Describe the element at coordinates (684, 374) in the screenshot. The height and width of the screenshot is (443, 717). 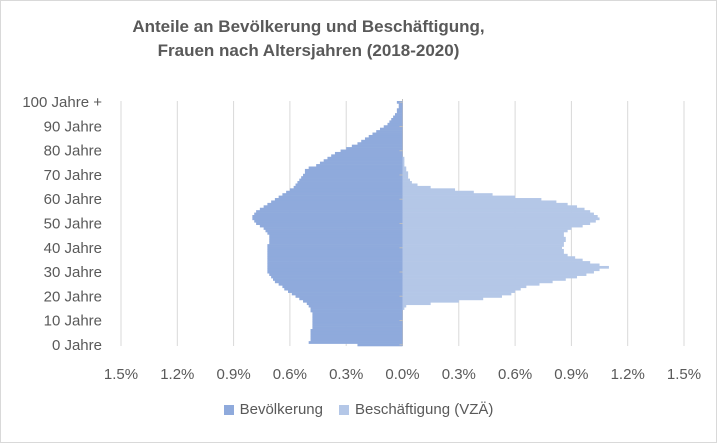
I see `x-tick-label-10: 1.5%` at that location.